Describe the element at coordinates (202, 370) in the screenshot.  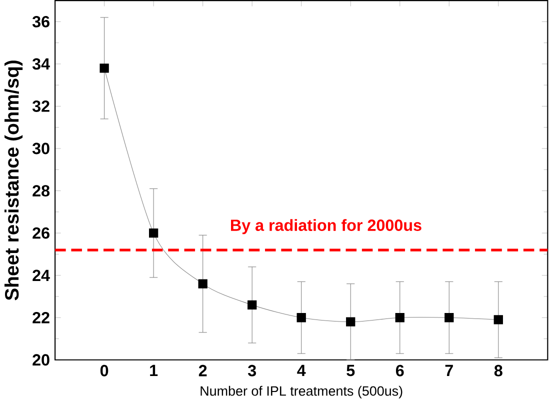
I see `x-tick-label: 2` at that location.